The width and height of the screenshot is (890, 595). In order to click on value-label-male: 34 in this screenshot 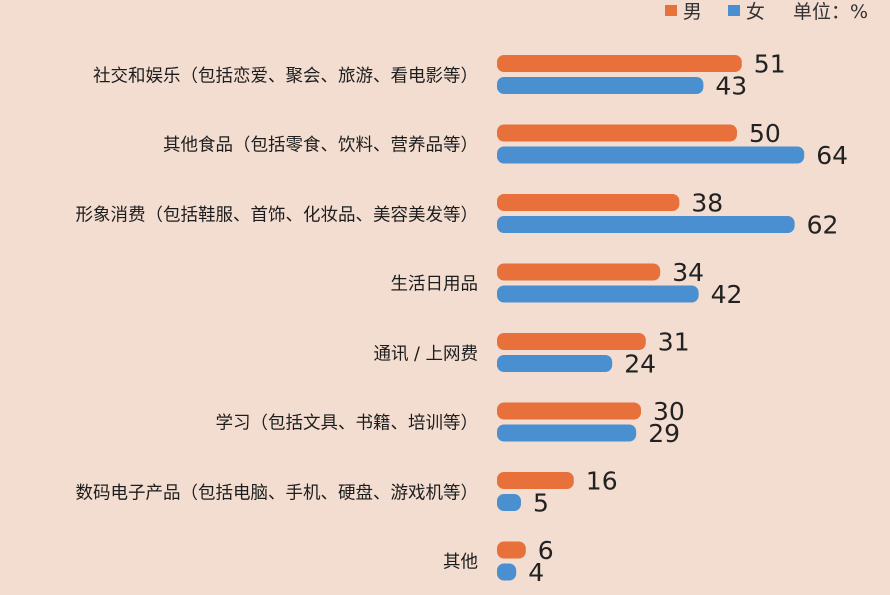, I will do `click(688, 272)`.